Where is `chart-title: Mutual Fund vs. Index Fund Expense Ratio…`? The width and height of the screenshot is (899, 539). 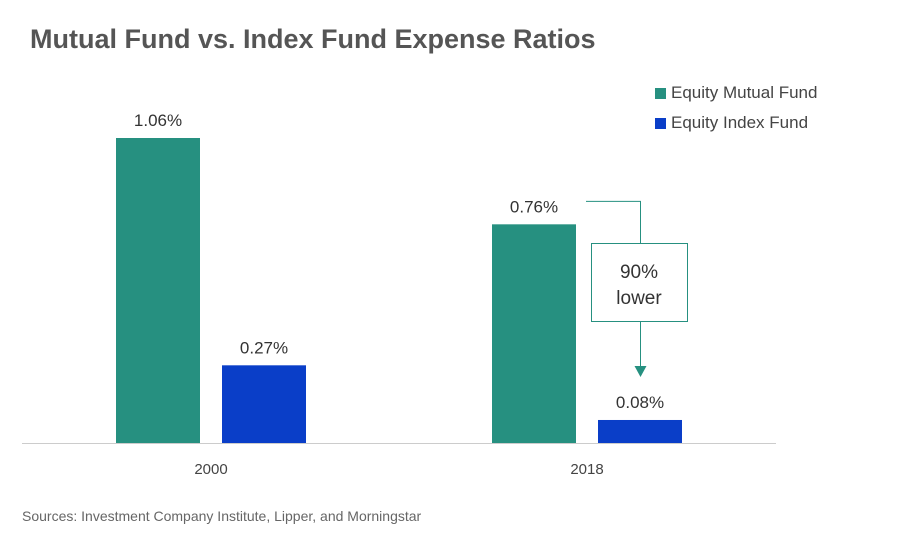
chart-title: Mutual Fund vs. Index Fund Expense Ratio… is located at coordinates (313, 39).